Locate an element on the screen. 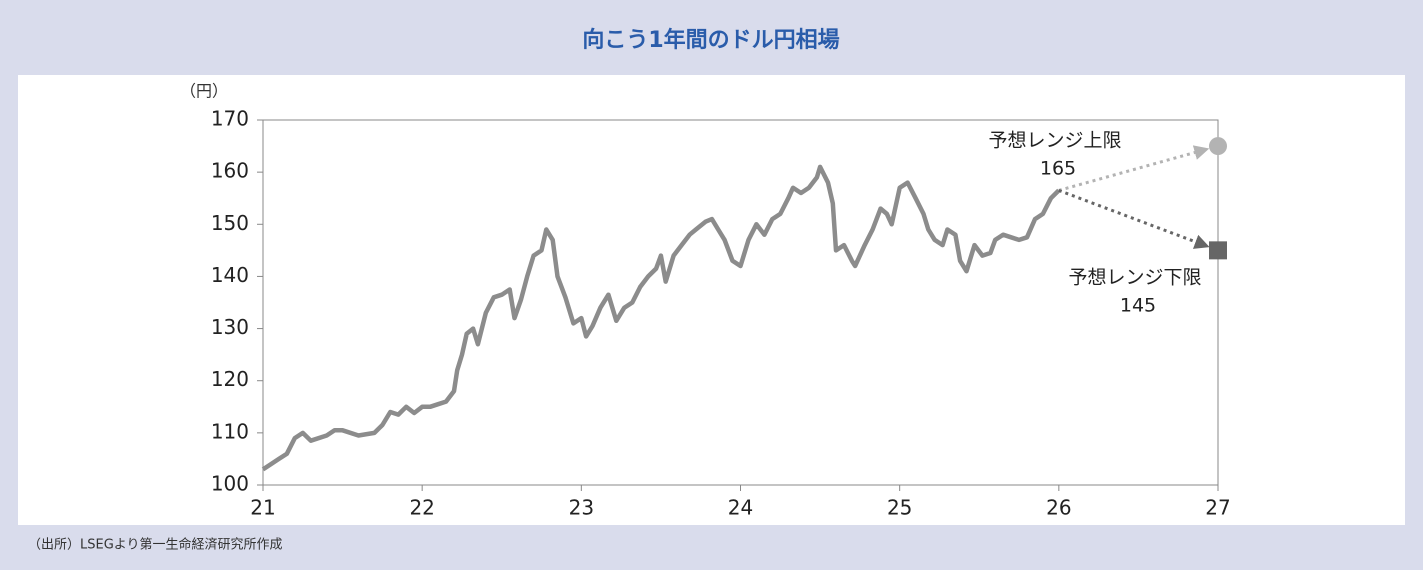 This screenshot has width=1423, height=570. x-tick-label: 27 is located at coordinates (1217, 508).